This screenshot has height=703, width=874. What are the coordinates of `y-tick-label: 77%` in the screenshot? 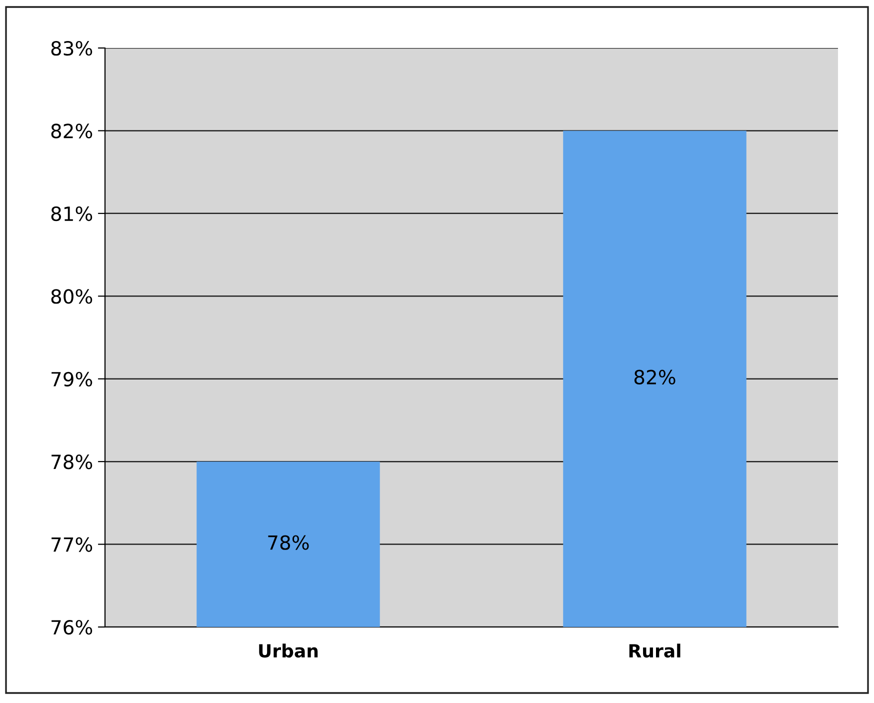 It's located at (72, 544).